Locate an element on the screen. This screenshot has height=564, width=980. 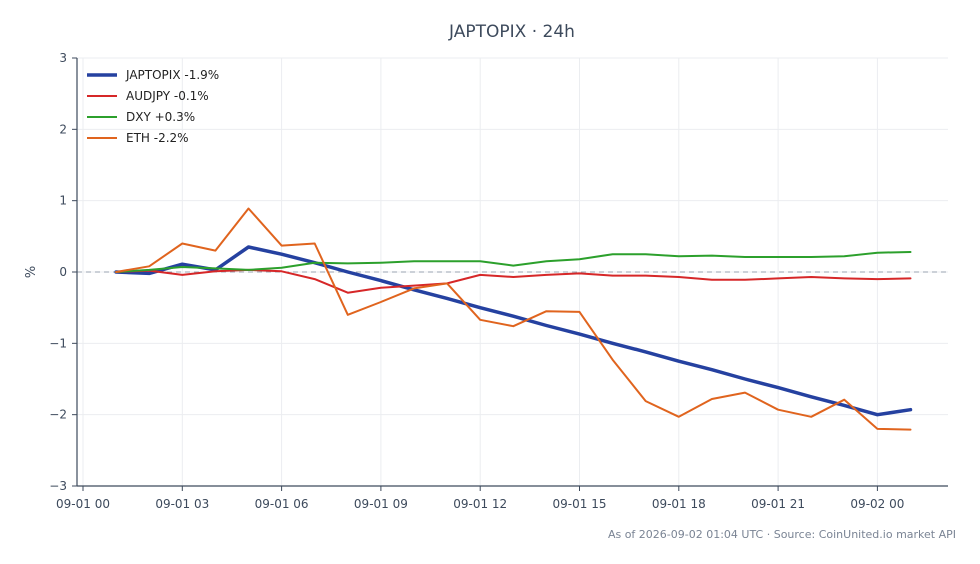
x-tick-label: 09-01 00 is located at coordinates (83, 504).